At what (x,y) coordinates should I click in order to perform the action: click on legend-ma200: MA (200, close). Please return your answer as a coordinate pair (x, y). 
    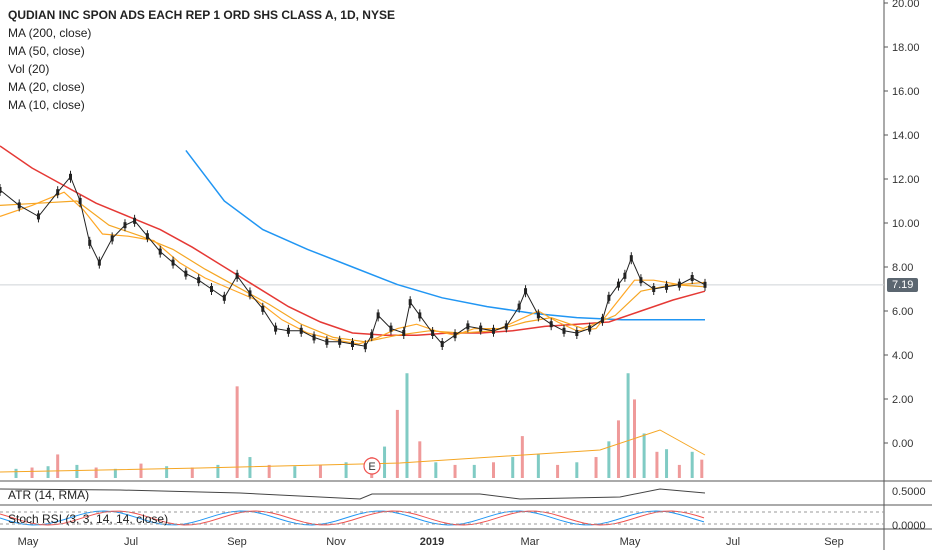
    Looking at the image, I should click on (50, 33).